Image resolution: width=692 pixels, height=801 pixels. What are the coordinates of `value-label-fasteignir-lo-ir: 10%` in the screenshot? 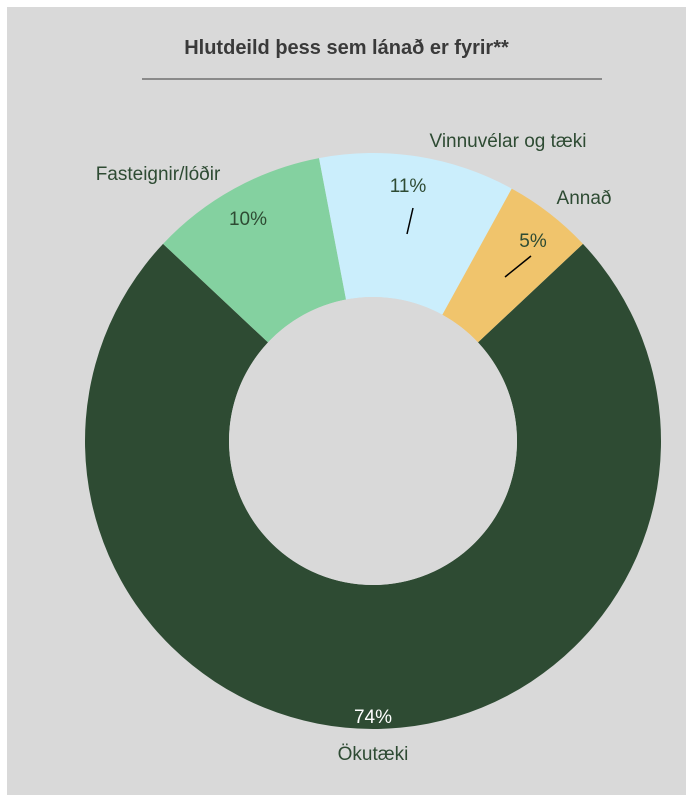 It's located at (248, 219).